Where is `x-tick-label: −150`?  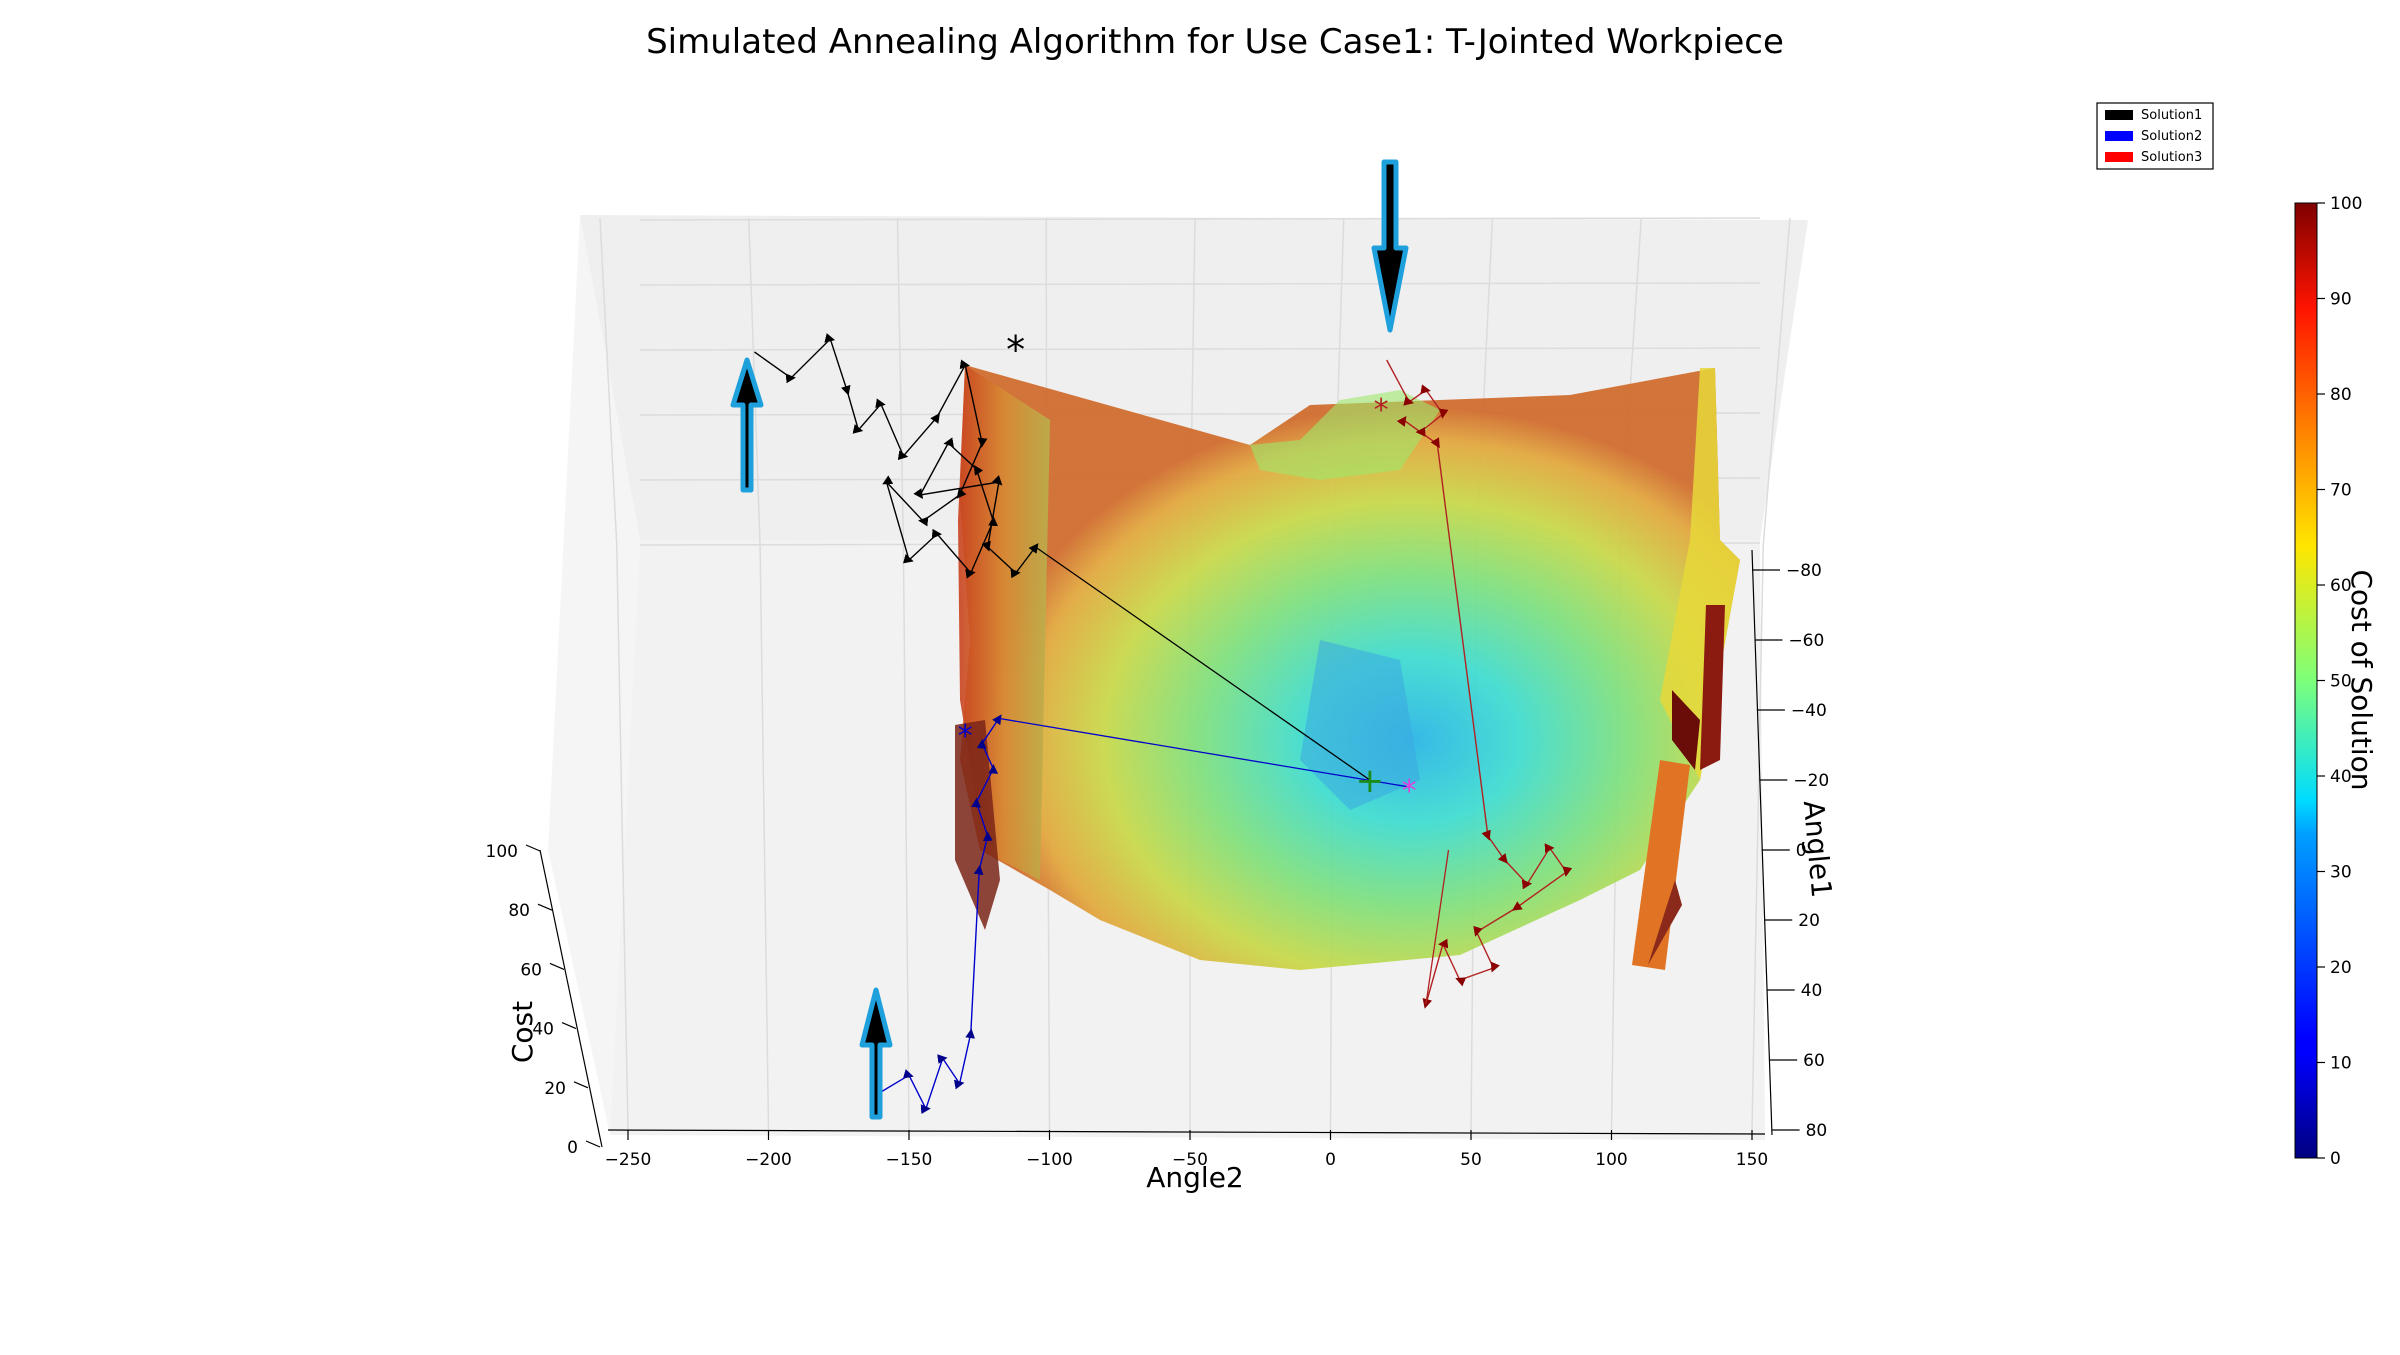
x-tick-label: −150 is located at coordinates (909, 1160).